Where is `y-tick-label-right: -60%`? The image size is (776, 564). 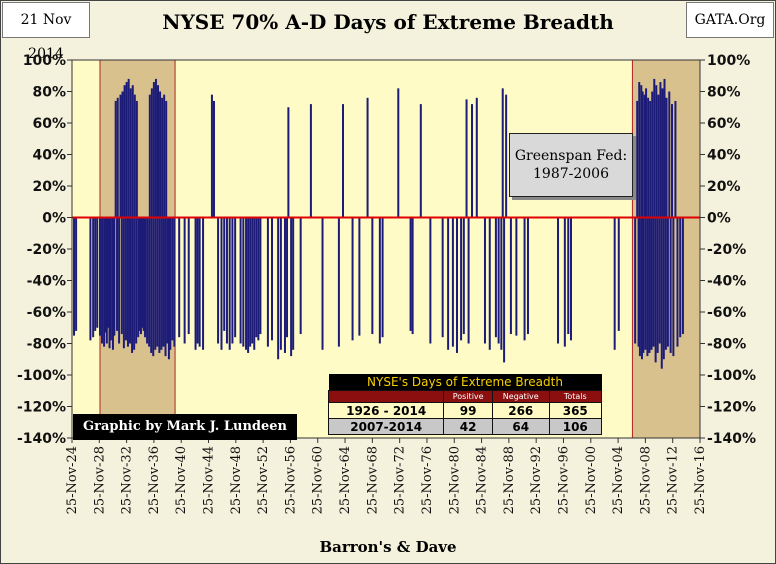
y-tick-label-right: -60% is located at coordinates (726, 313).